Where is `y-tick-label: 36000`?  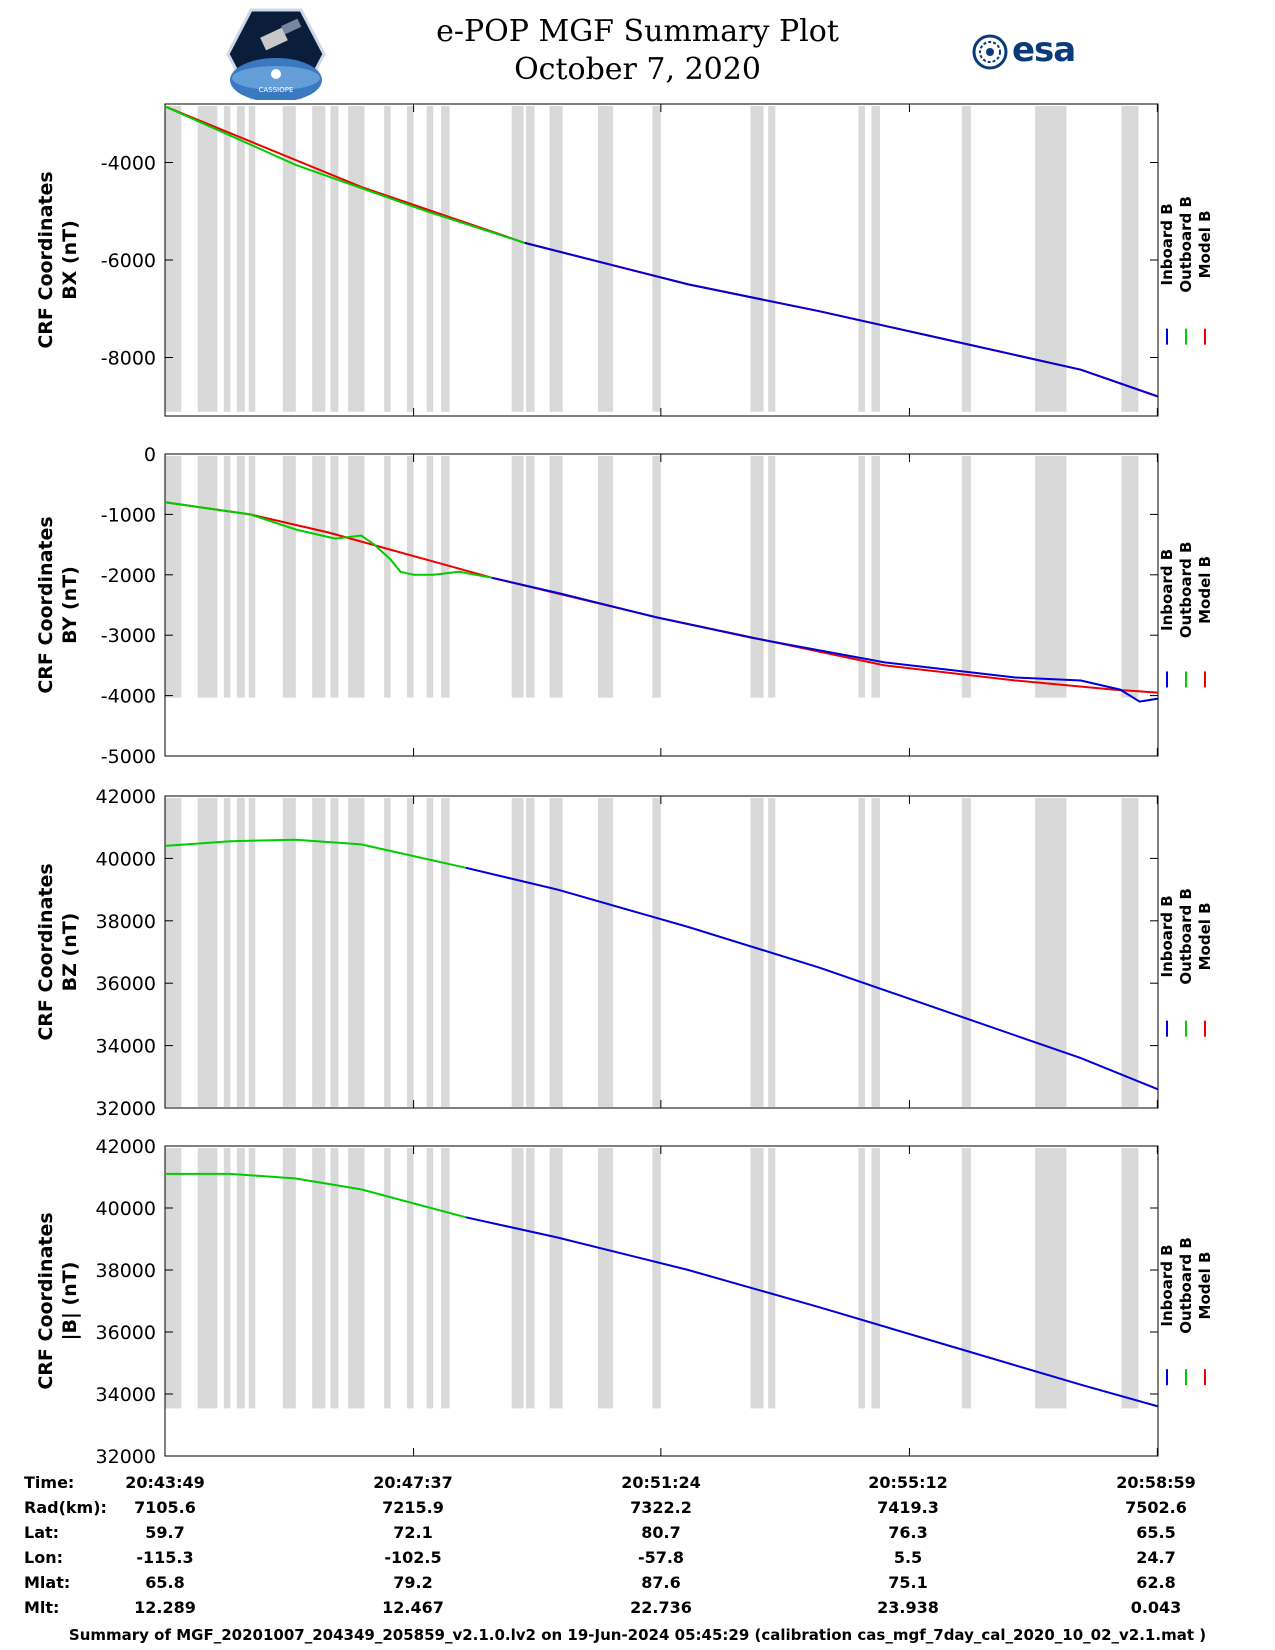 y-tick-label: 36000 is located at coordinates (126, 1333).